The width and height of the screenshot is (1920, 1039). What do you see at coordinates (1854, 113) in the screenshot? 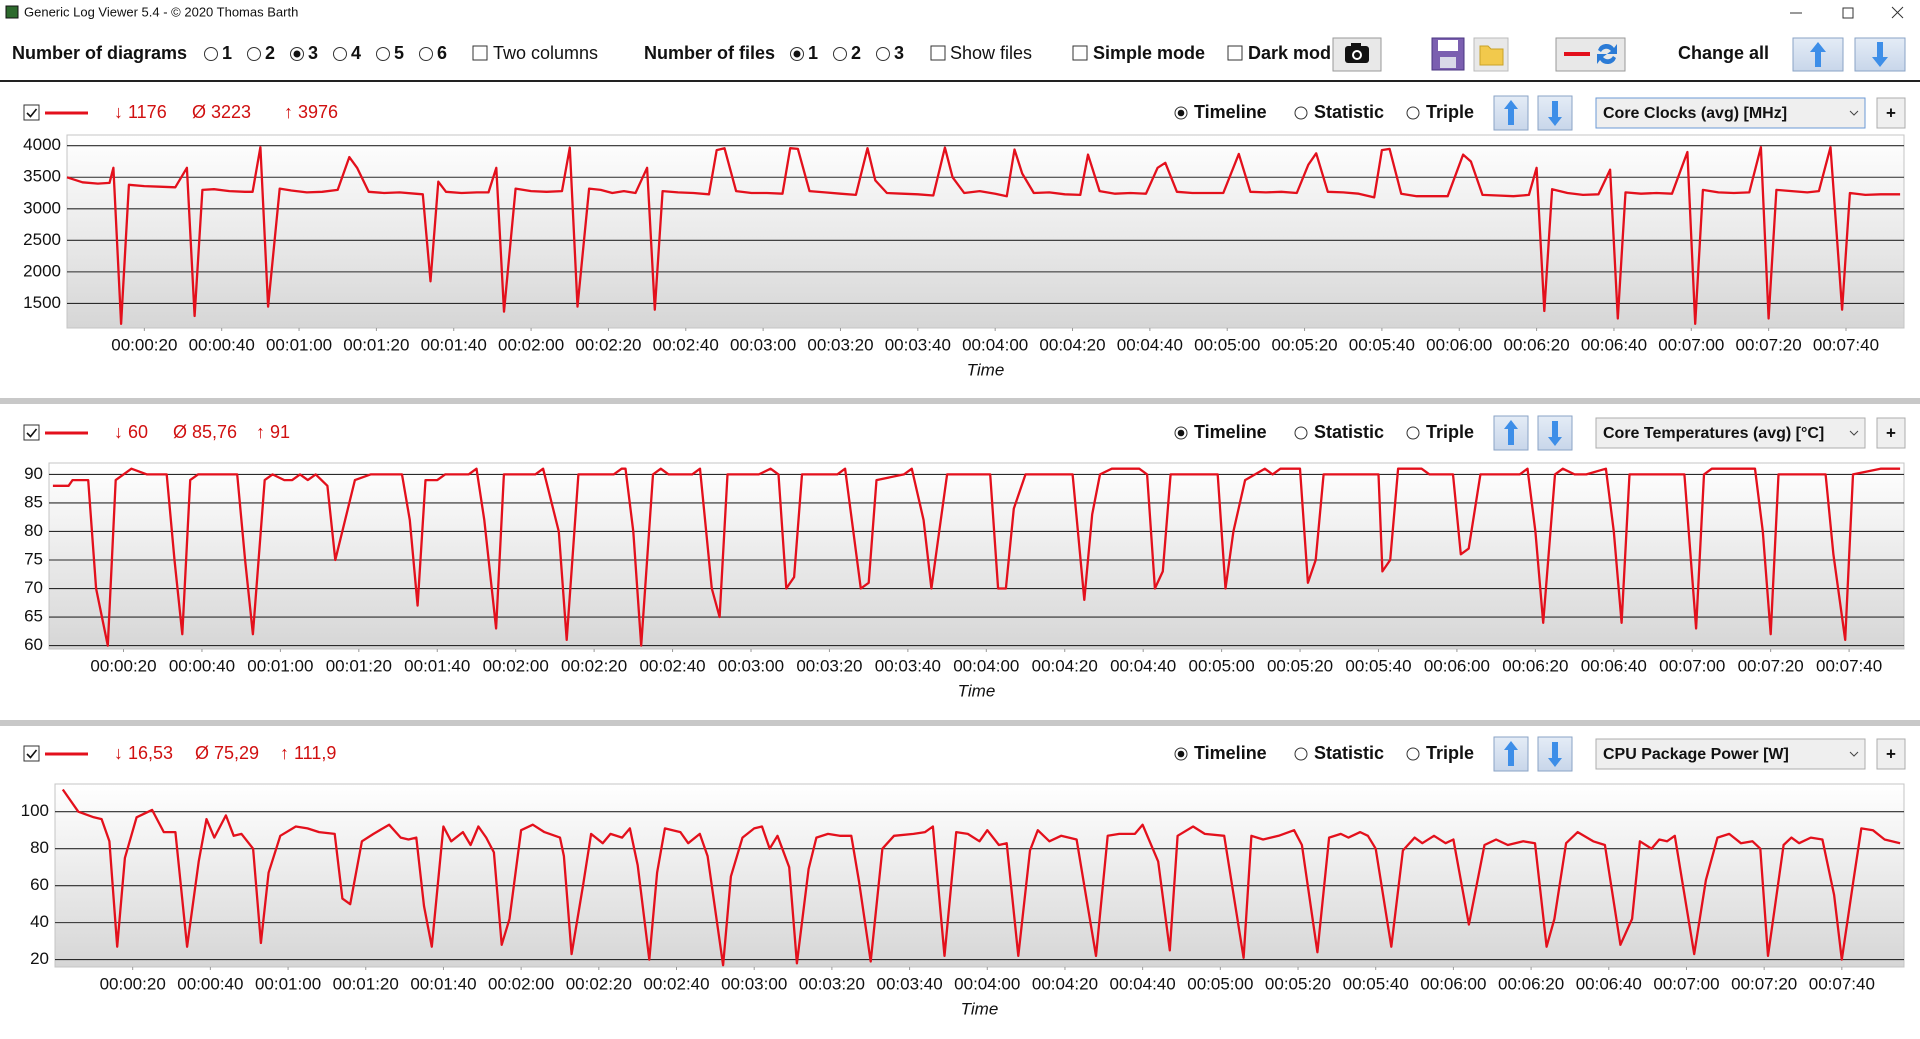
I see `dropdown-chevron` at bounding box center [1854, 113].